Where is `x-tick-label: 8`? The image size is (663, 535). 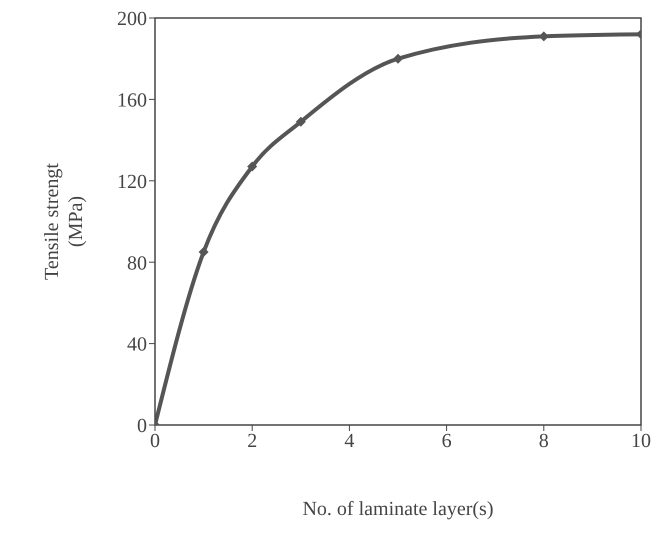 x-tick-label: 8 is located at coordinates (543, 441).